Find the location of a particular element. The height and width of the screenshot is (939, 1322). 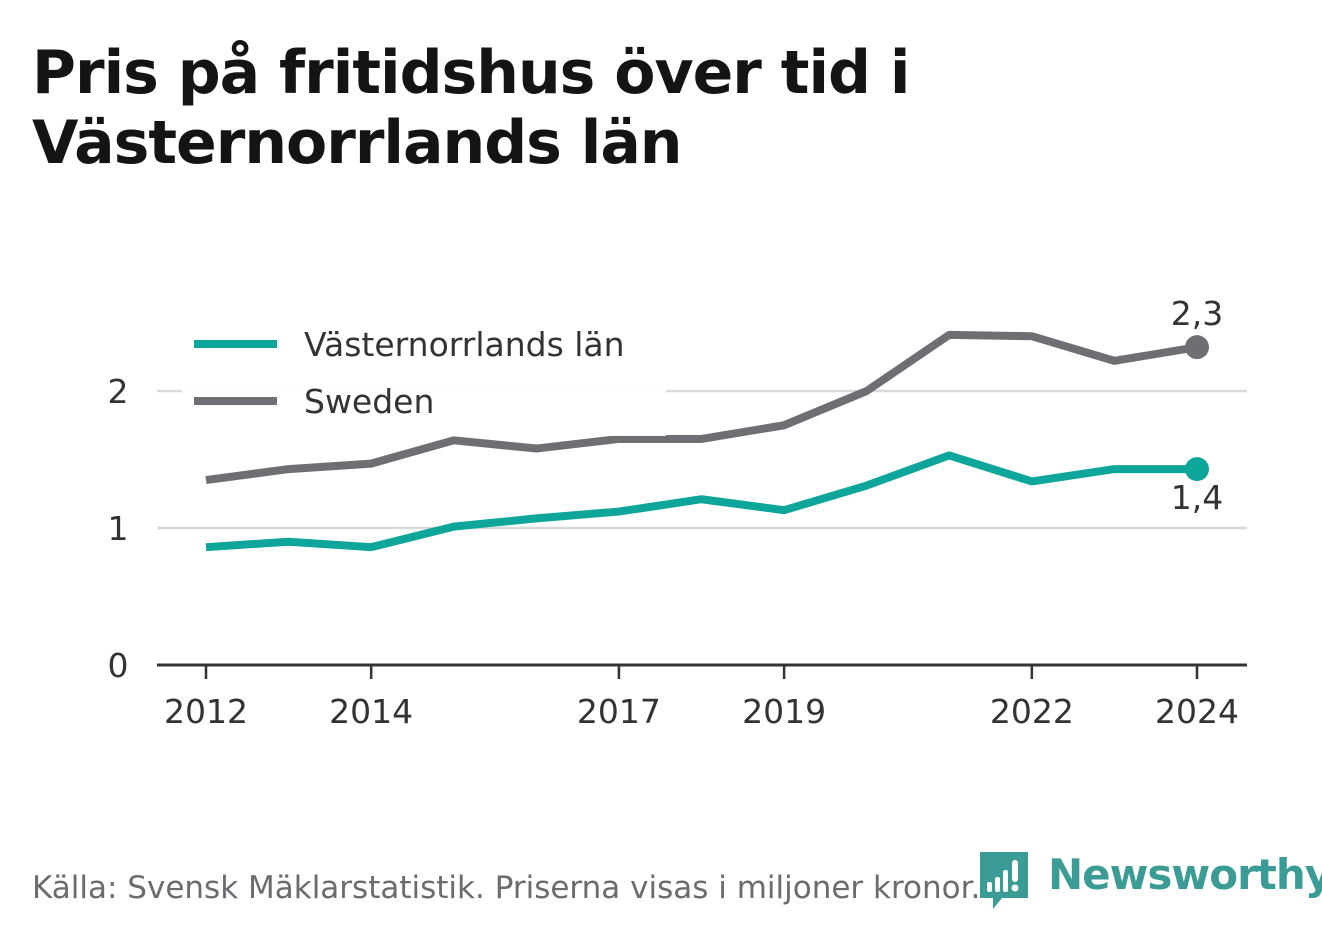

legend: Västernorrlands län Sweden is located at coordinates (424, 377).